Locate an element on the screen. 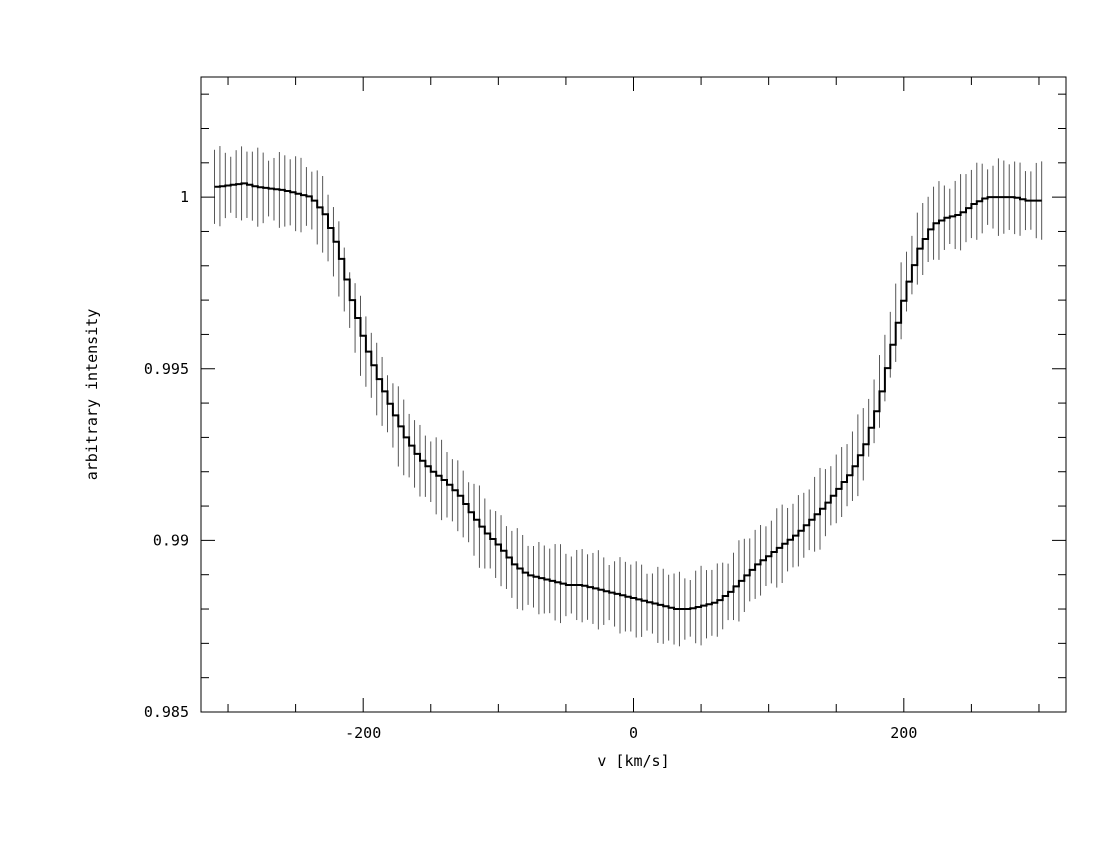 This screenshot has width=1100, height=850. y-tick-label: 0.995 is located at coordinates (166, 369).